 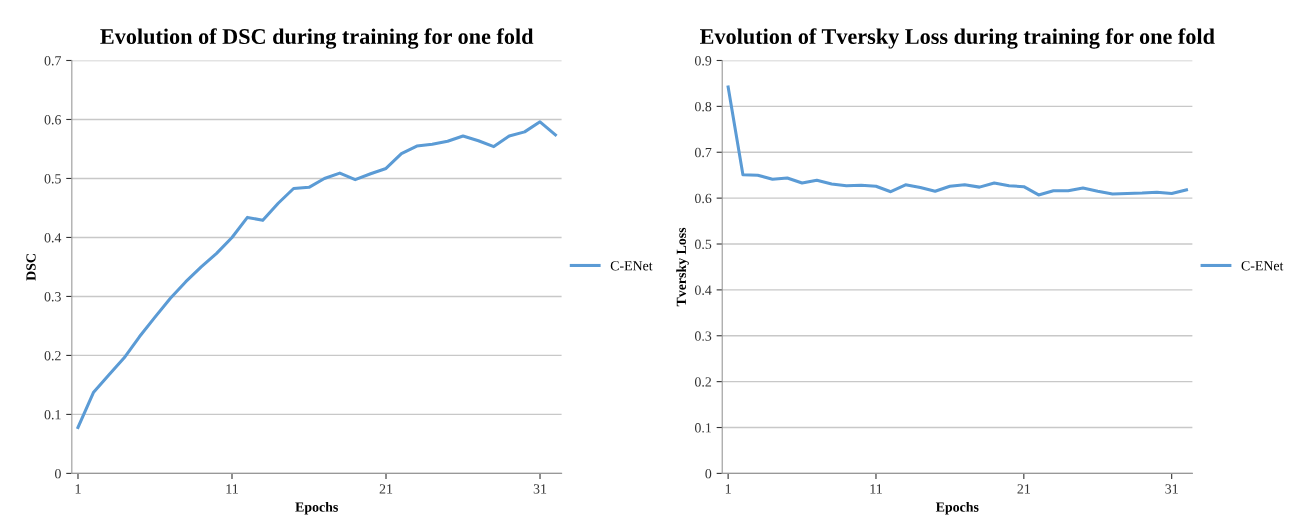 What do you see at coordinates (703, 61) in the screenshot?
I see `y-tick-label: 0.9` at bounding box center [703, 61].